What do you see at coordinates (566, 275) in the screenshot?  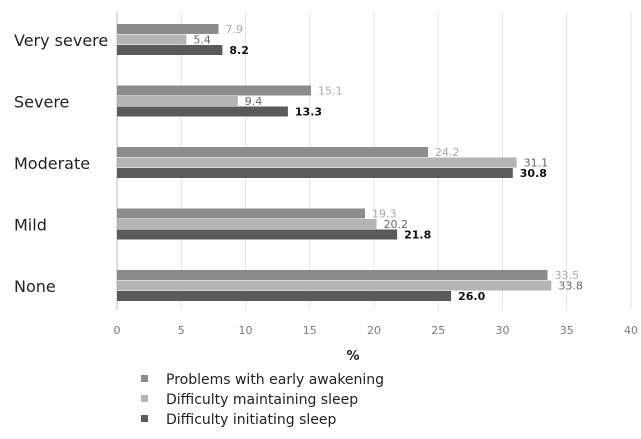 I see `data-label: 33.5` at bounding box center [566, 275].